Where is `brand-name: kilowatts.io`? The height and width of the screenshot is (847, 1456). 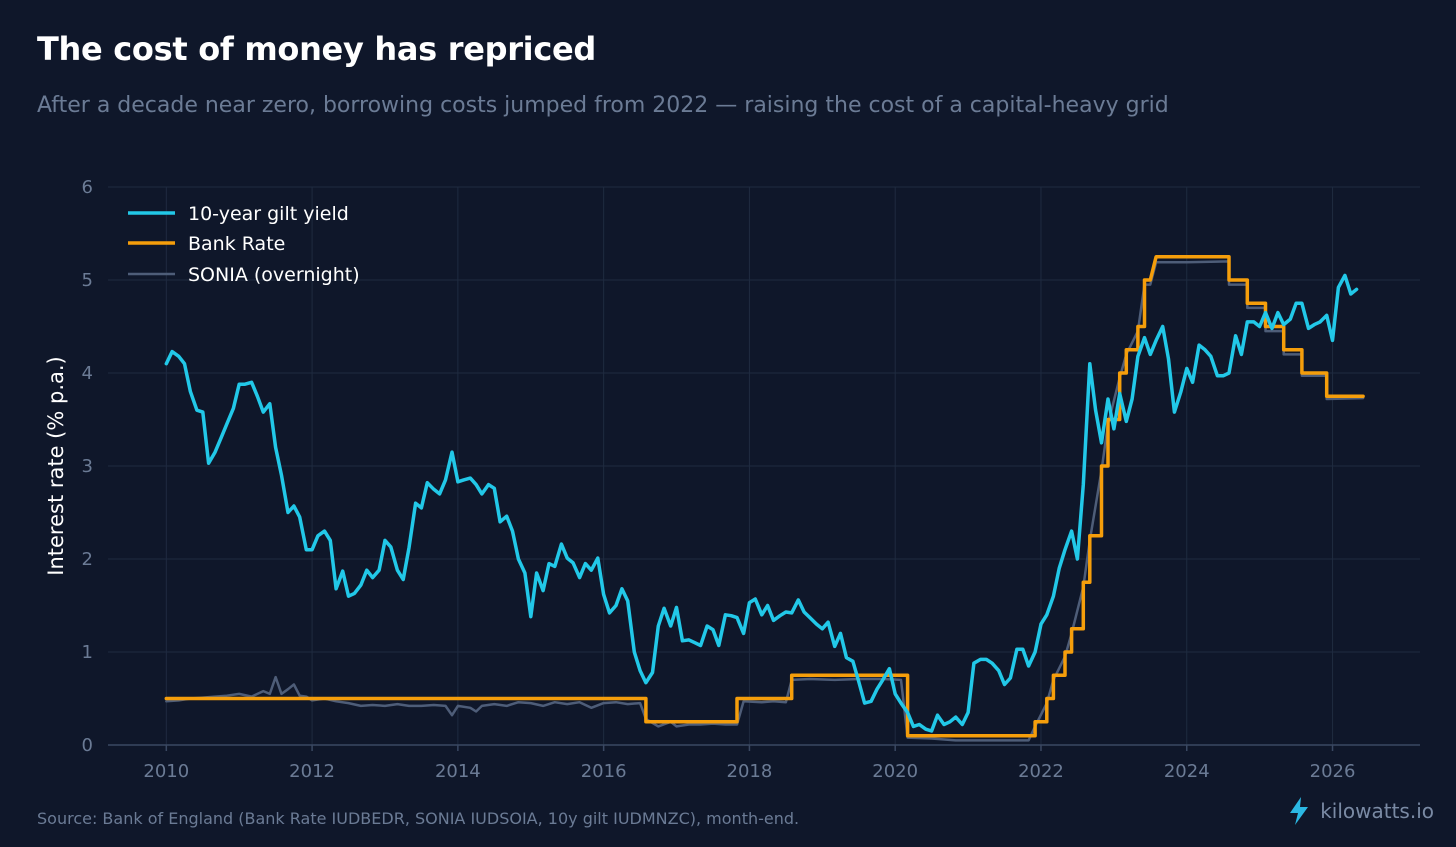 brand-name: kilowatts.io is located at coordinates (1377, 811).